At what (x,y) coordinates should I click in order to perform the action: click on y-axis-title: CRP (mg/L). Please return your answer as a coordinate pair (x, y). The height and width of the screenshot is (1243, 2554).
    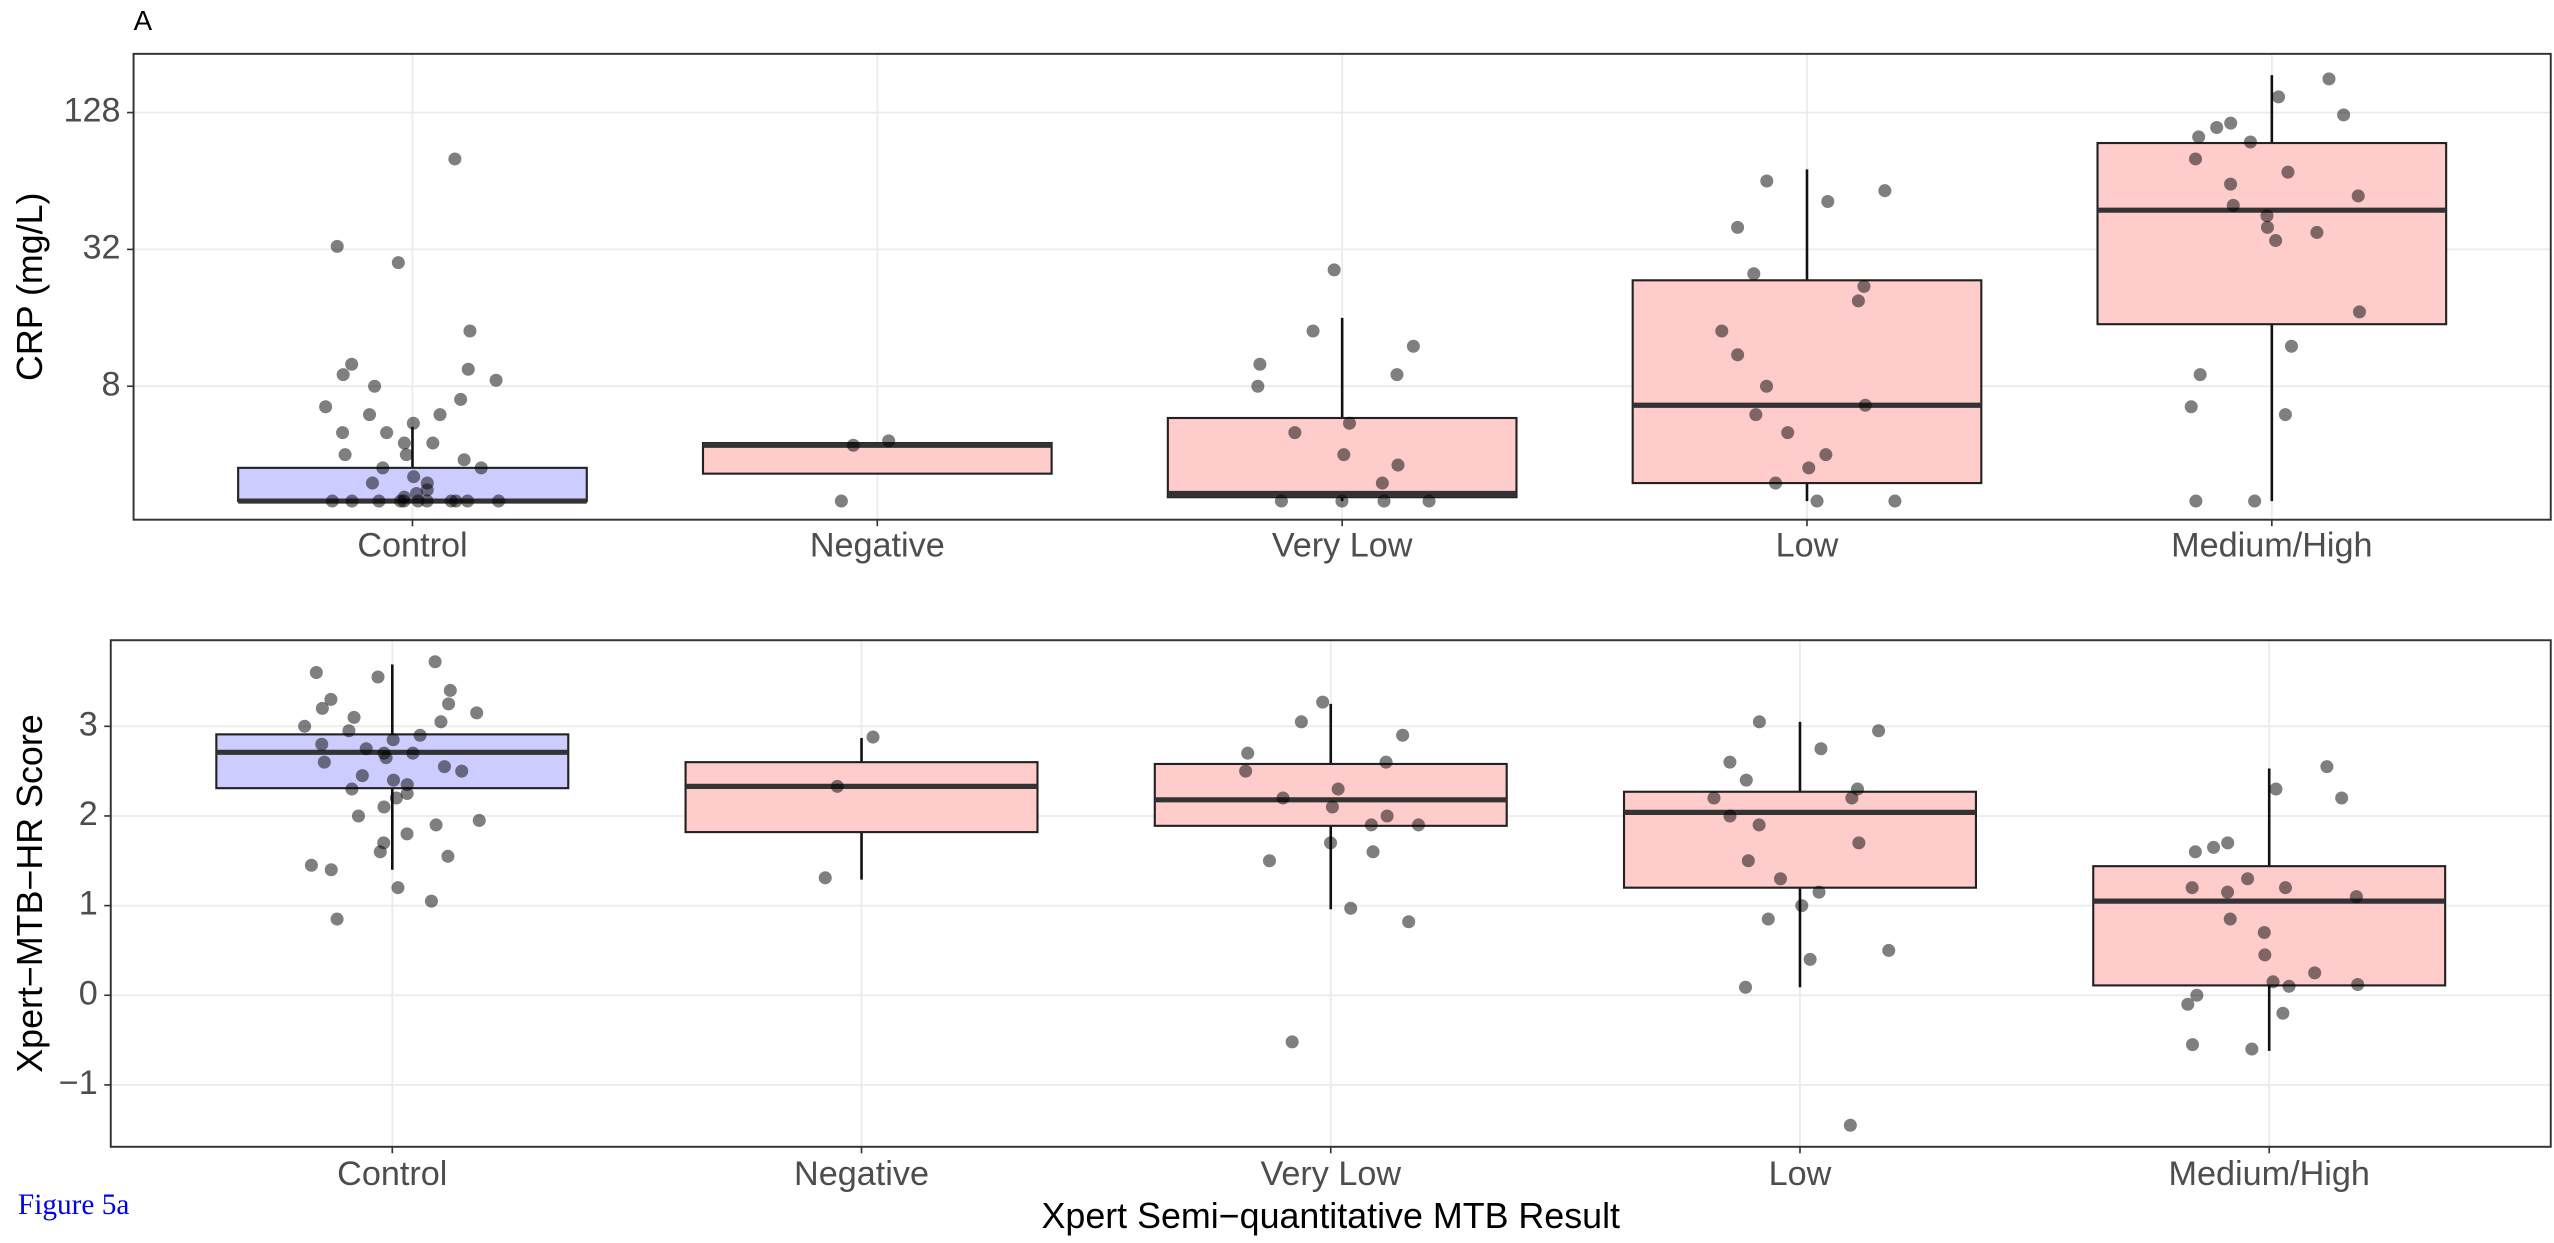
    Looking at the image, I should click on (30, 287).